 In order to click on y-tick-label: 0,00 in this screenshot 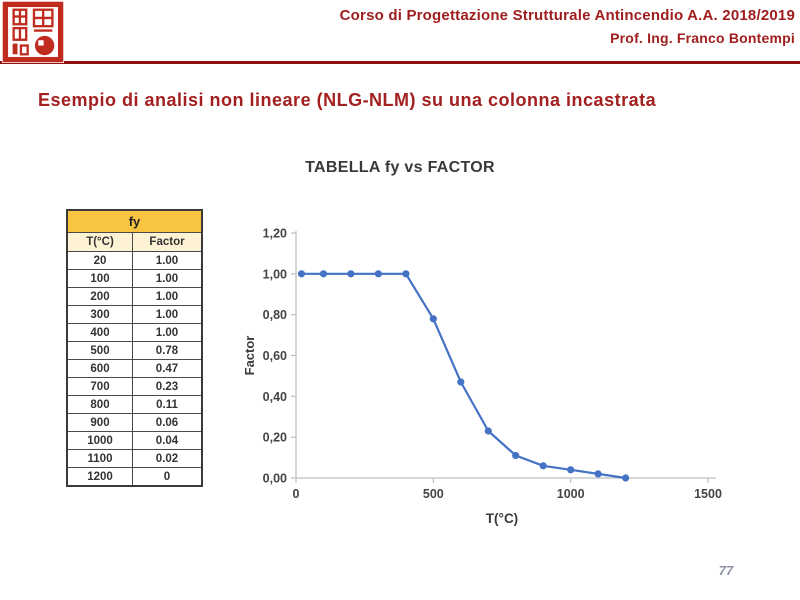, I will do `click(275, 479)`.